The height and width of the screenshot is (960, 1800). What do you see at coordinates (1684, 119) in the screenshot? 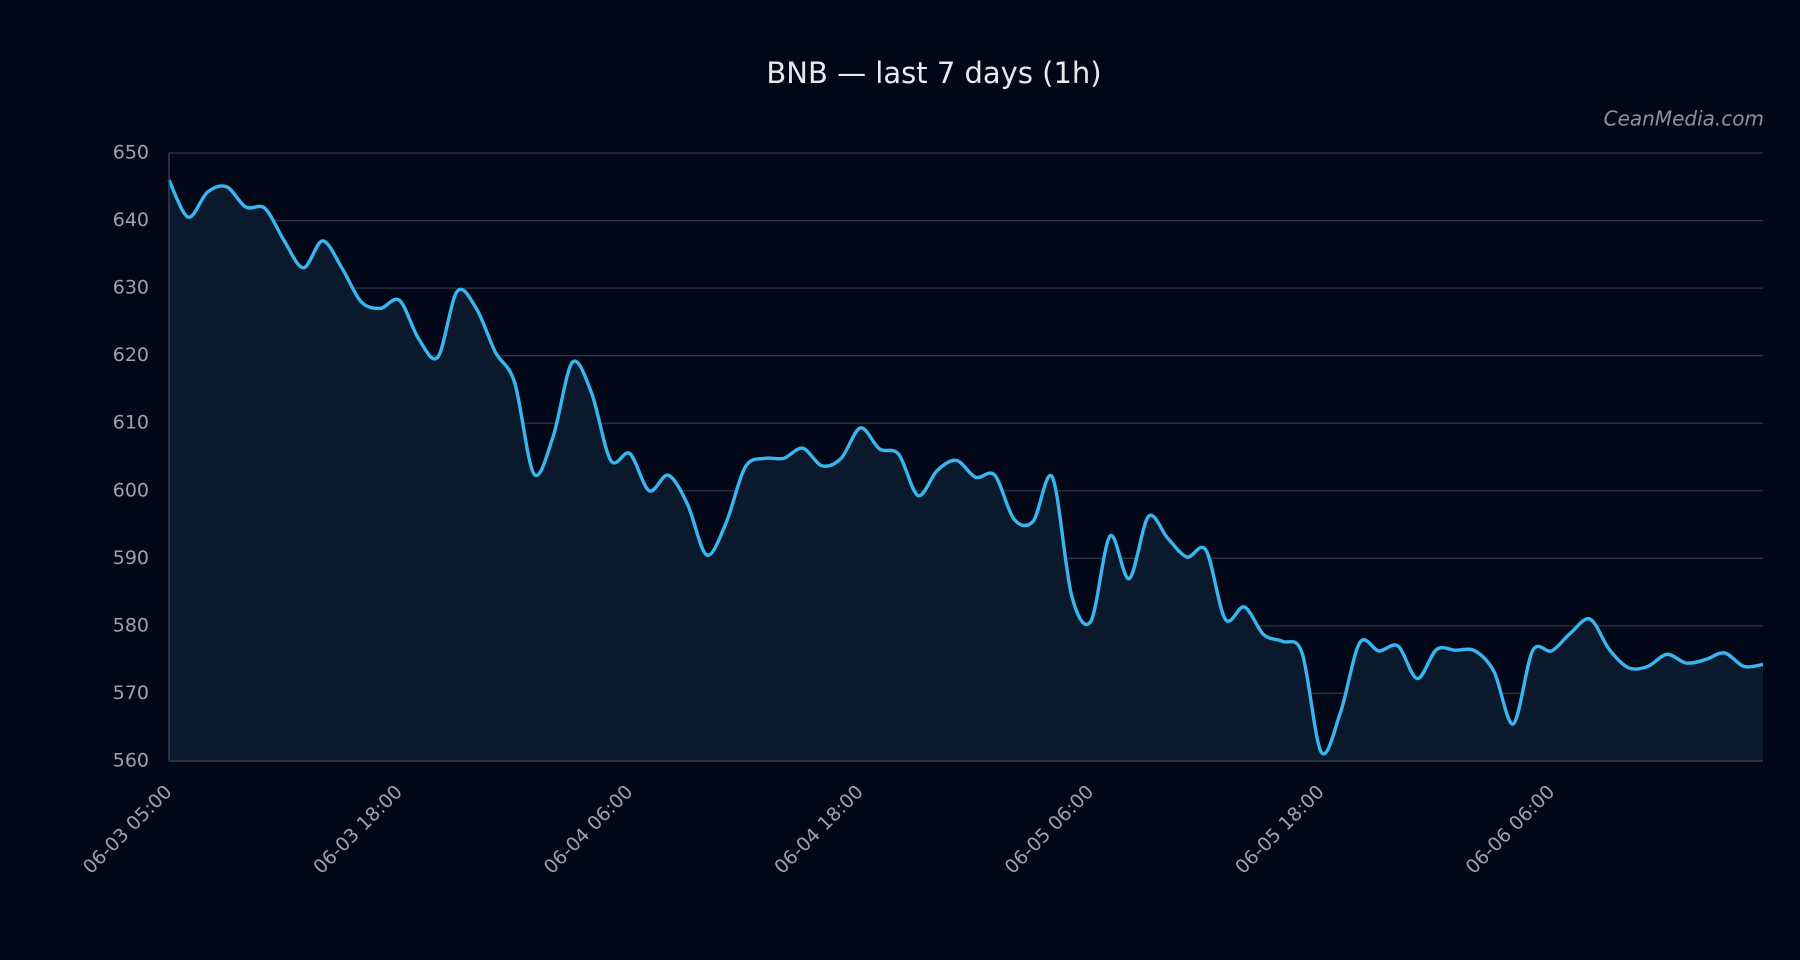
I see `watermark: CeanMedia.com` at bounding box center [1684, 119].